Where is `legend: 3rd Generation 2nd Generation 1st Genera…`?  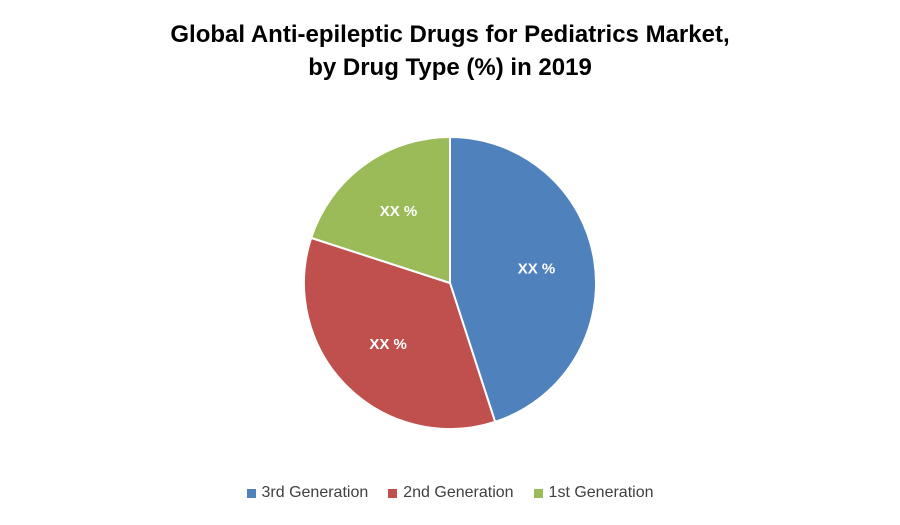
legend: 3rd Generation 2nd Generation 1st Genera… is located at coordinates (450, 493).